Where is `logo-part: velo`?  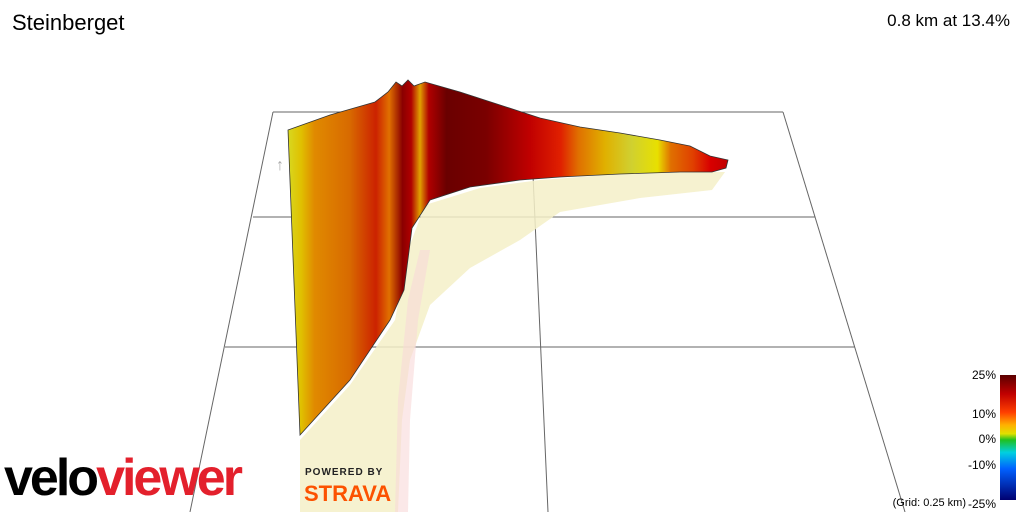 logo-part: velo is located at coordinates (51, 478).